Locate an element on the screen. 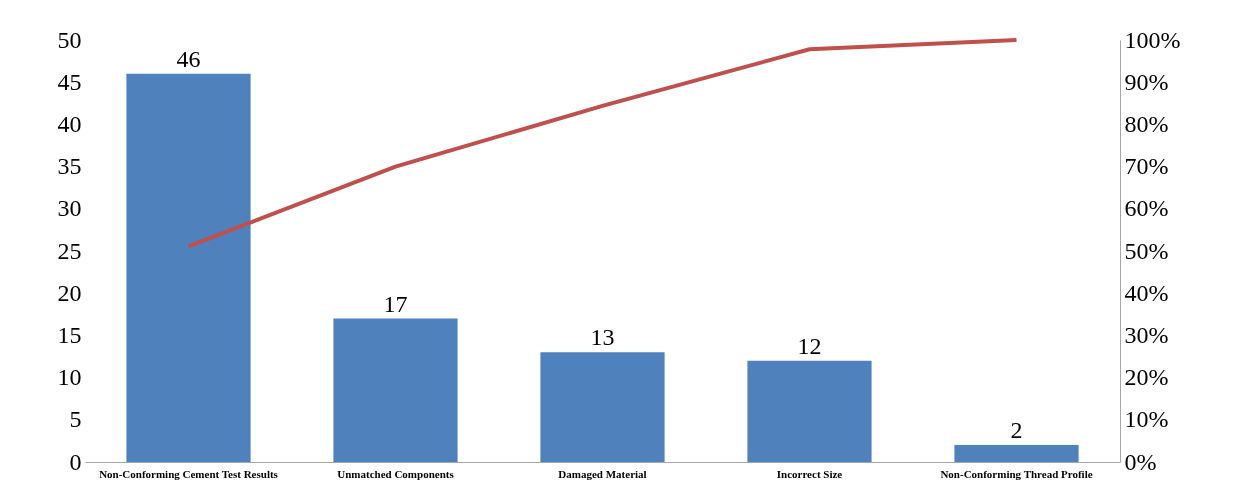 The width and height of the screenshot is (1246, 502). data-label: 46 is located at coordinates (188, 58).